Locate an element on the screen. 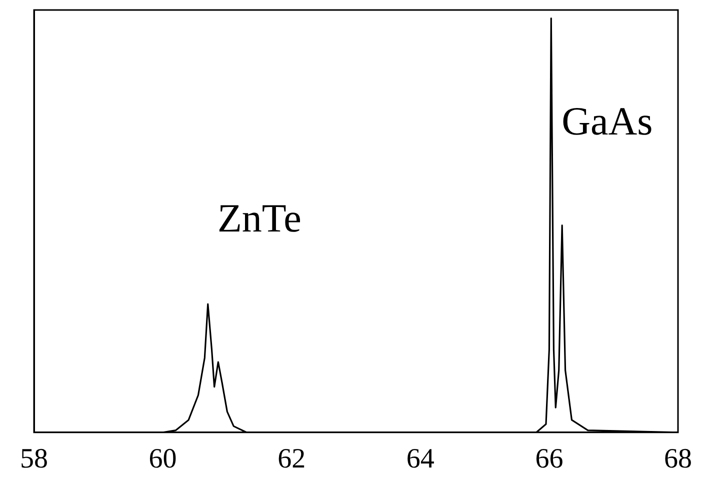 The height and width of the screenshot is (488, 704). x-tick-label: 64 is located at coordinates (420, 459).